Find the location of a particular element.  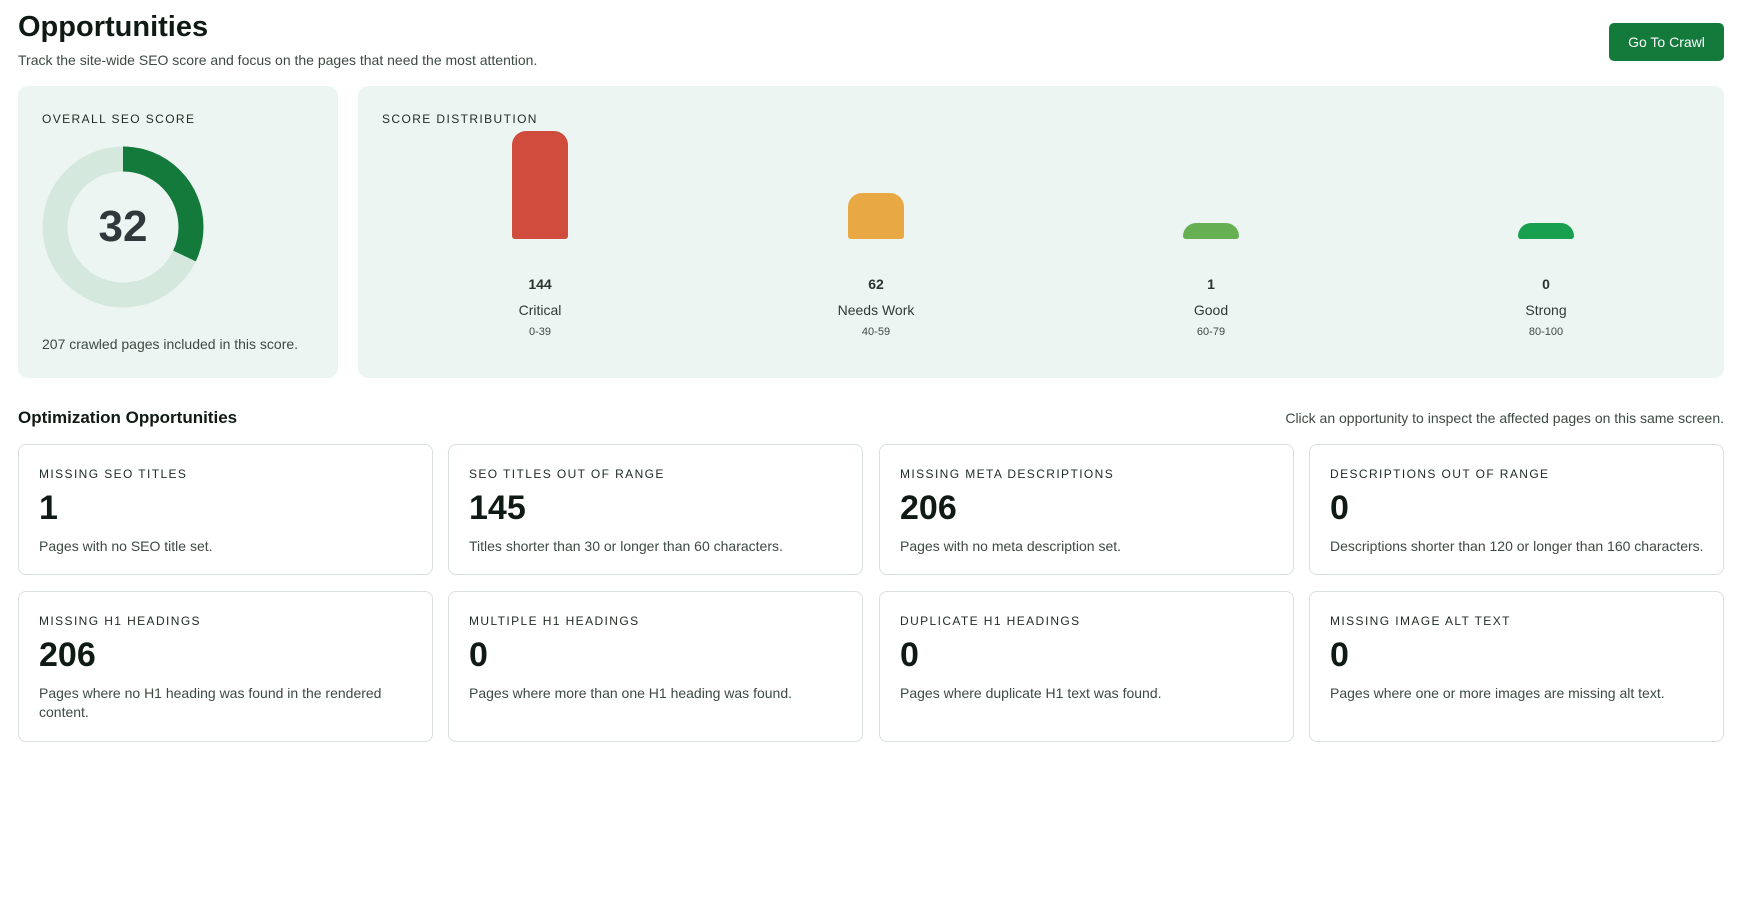

distribution-count: 1 is located at coordinates (1211, 284).